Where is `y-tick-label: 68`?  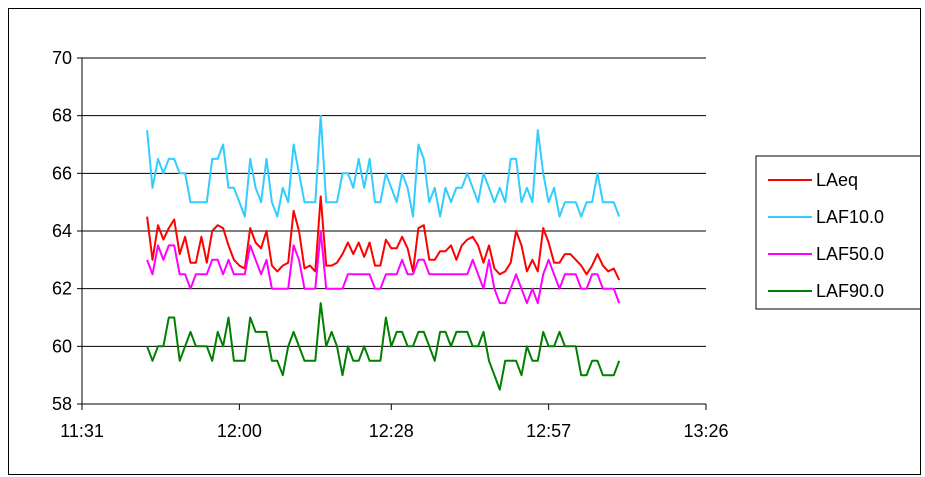
y-tick-label: 68 is located at coordinates (62, 116).